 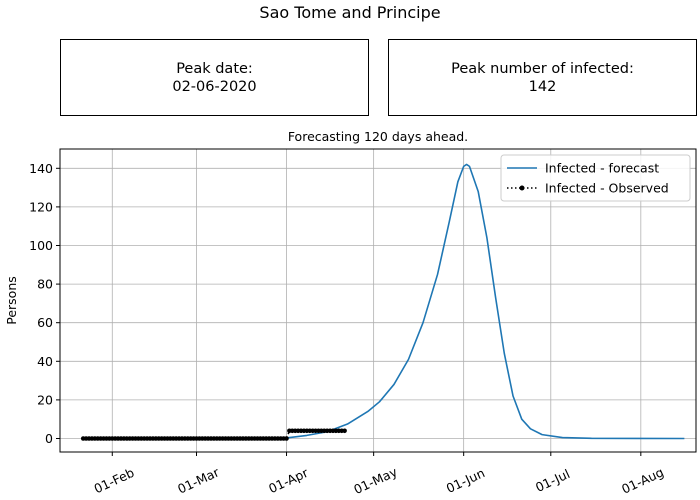 What do you see at coordinates (542, 86) in the screenshot?
I see `peak-infected-value: 142` at bounding box center [542, 86].